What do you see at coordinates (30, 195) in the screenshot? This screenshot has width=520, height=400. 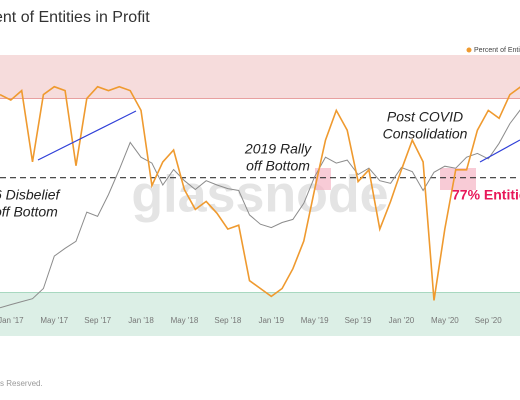 I see `annotation: 6 Disbelief` at bounding box center [30, 195].